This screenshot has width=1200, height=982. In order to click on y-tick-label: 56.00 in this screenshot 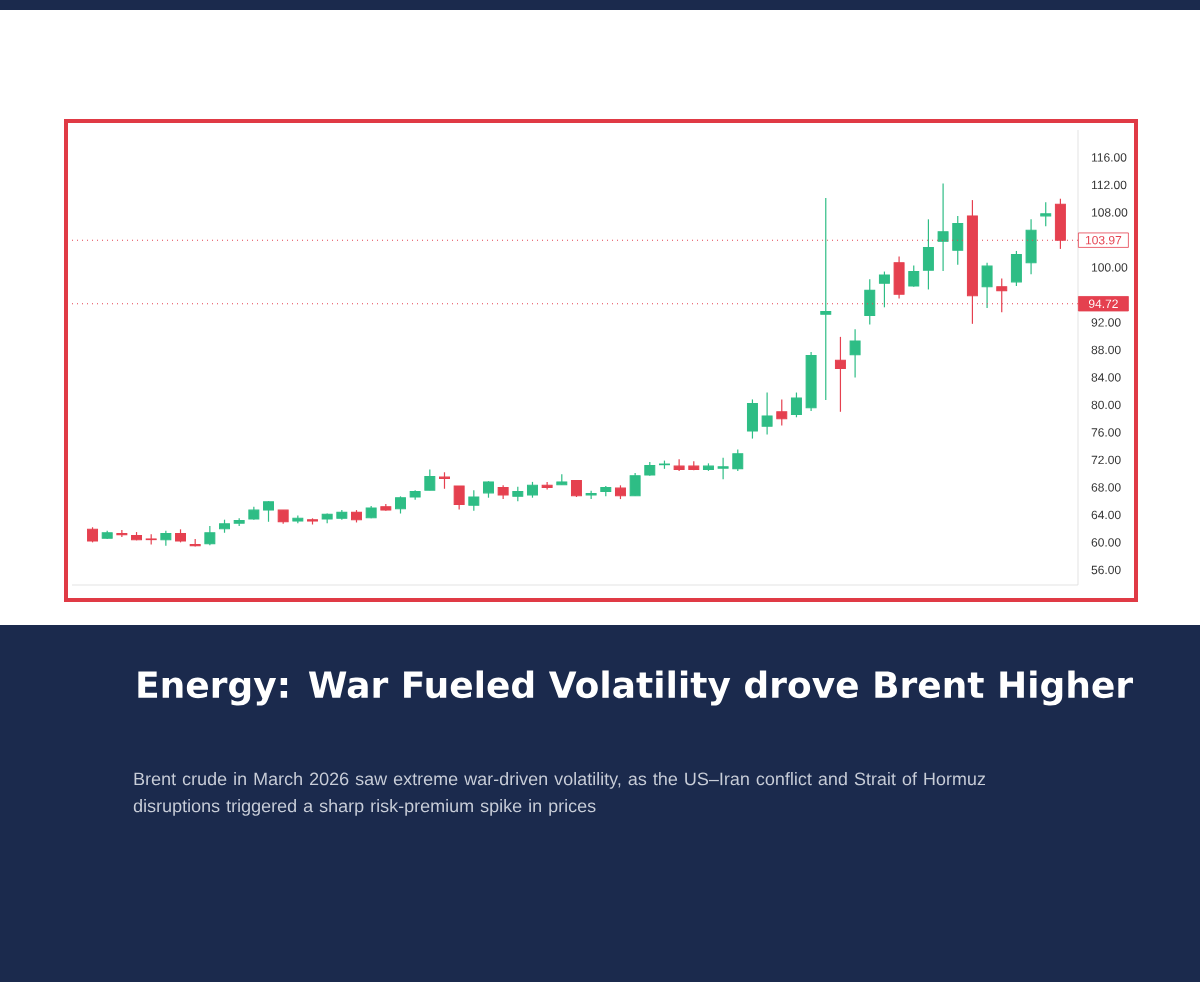, I will do `click(1106, 570)`.